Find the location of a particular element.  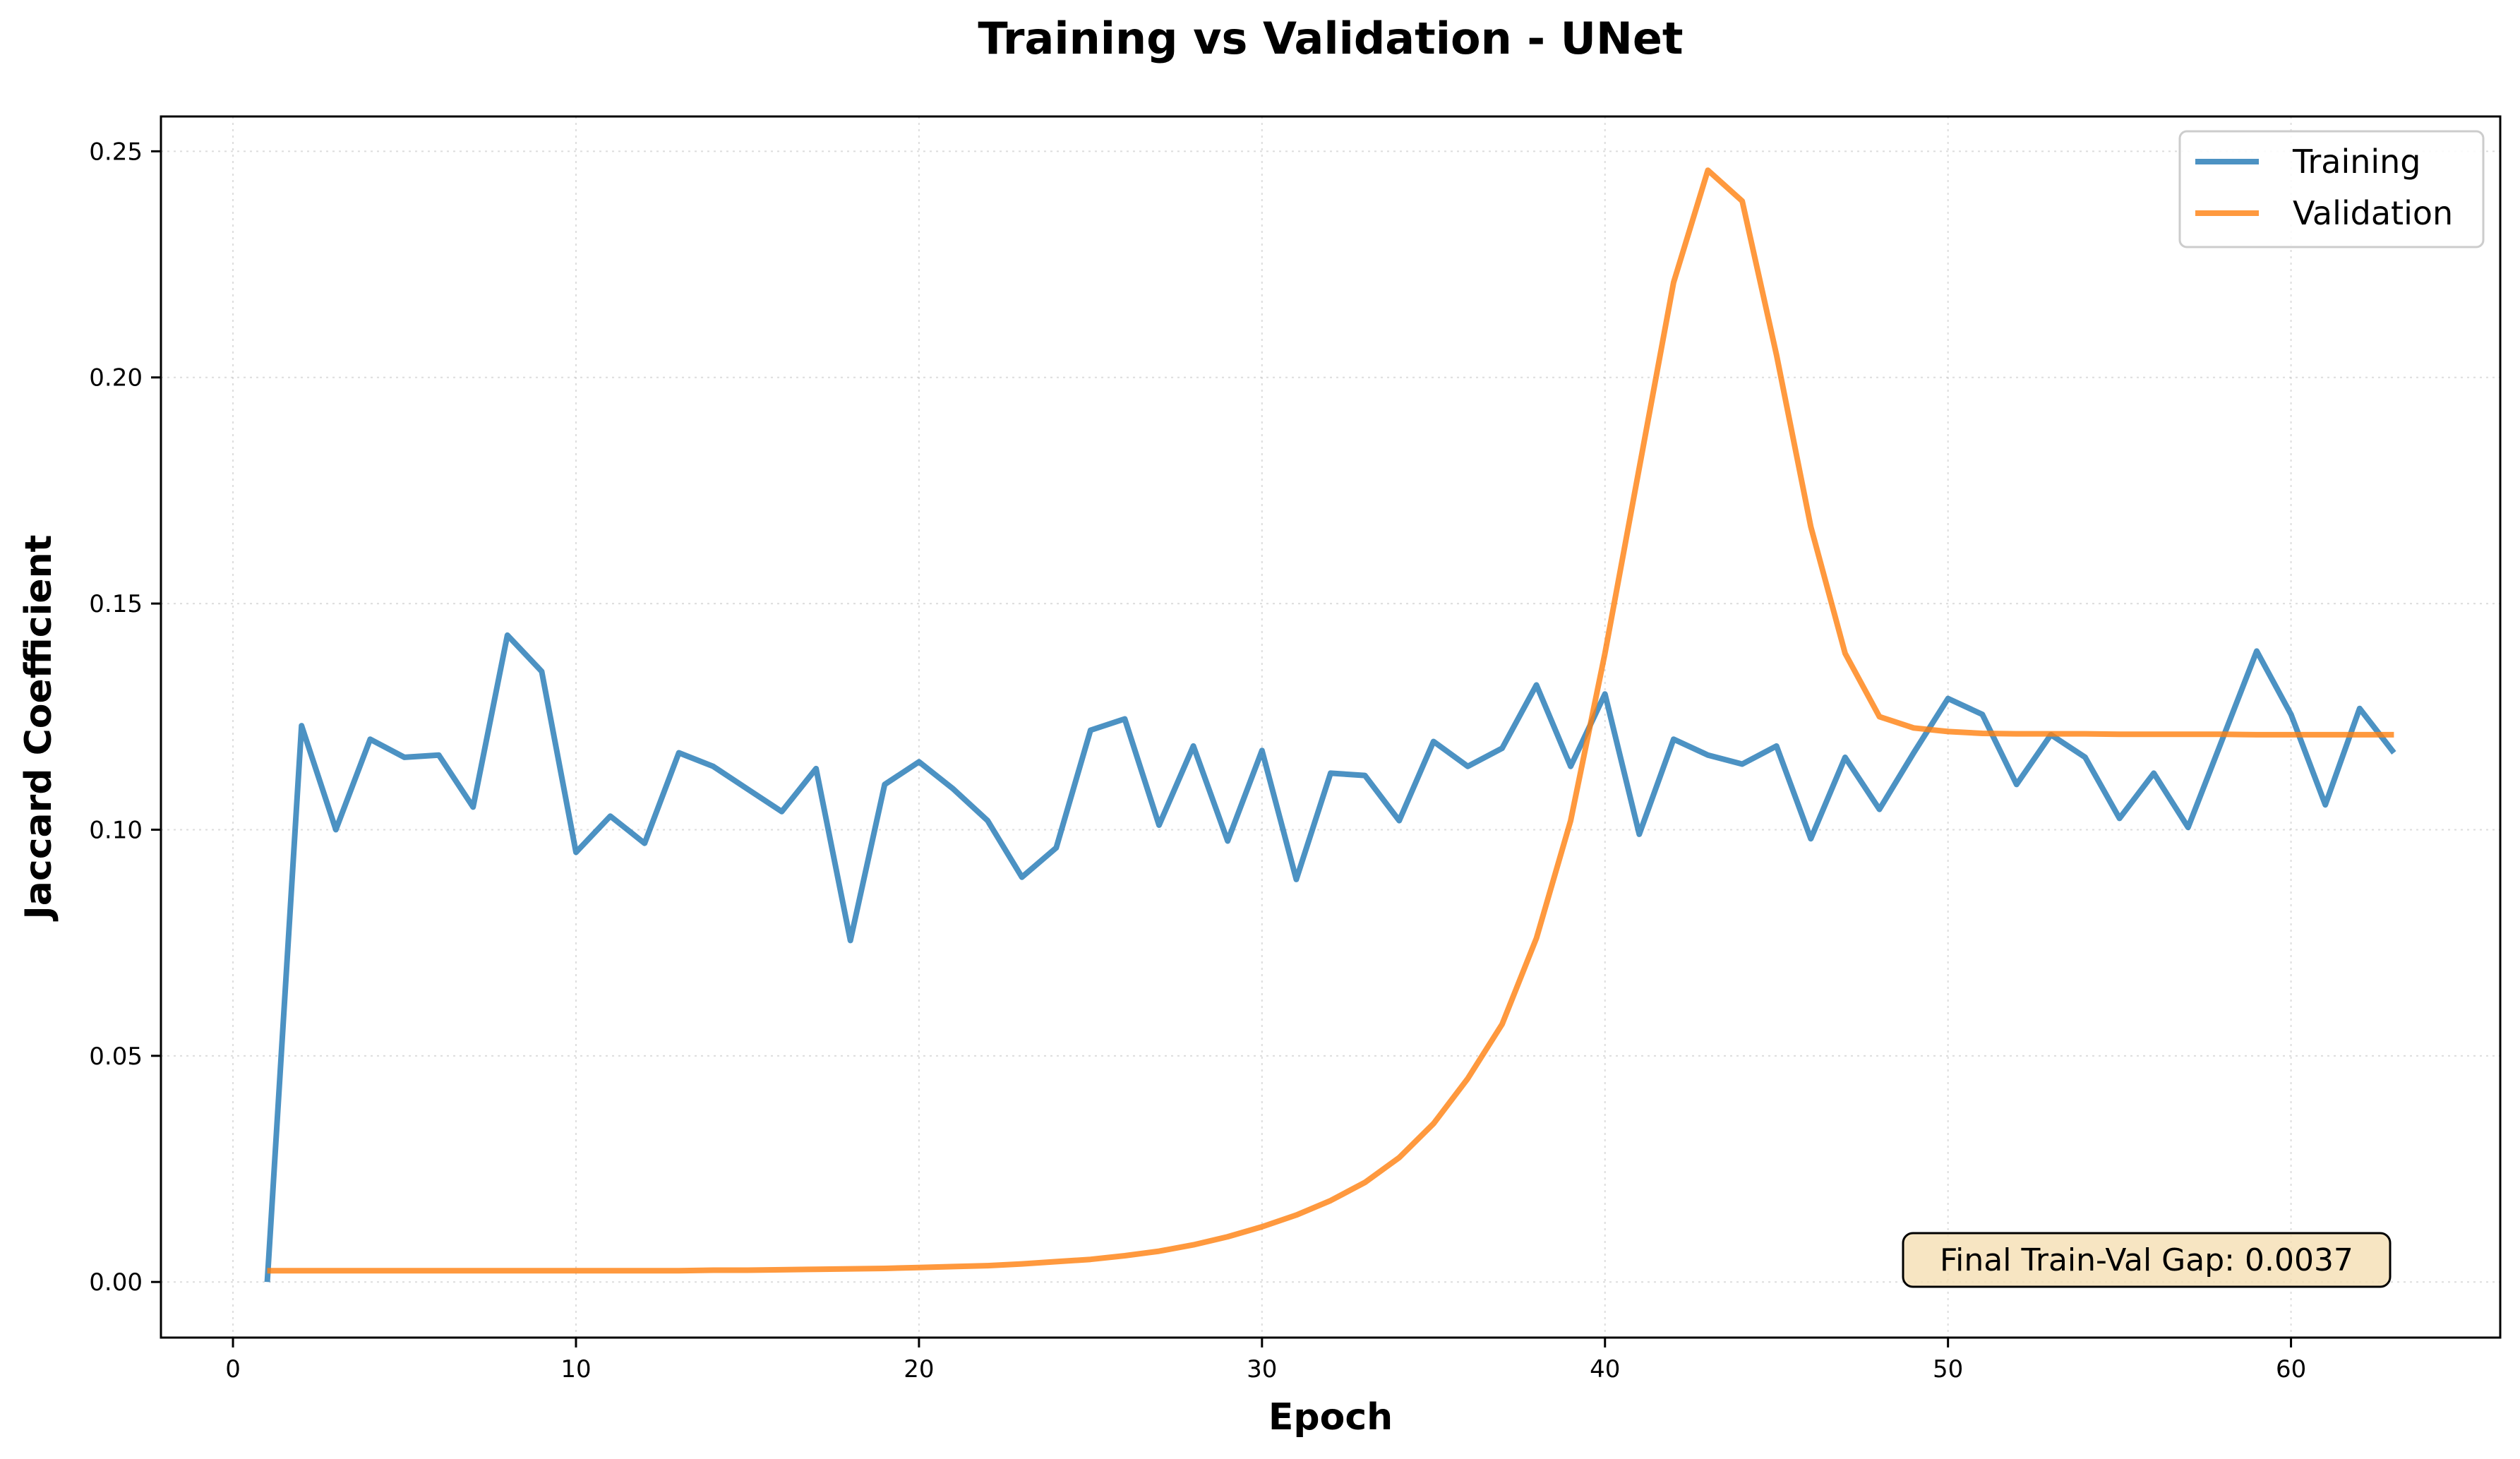

y-tick-label: 0.15 is located at coordinates (116, 604).